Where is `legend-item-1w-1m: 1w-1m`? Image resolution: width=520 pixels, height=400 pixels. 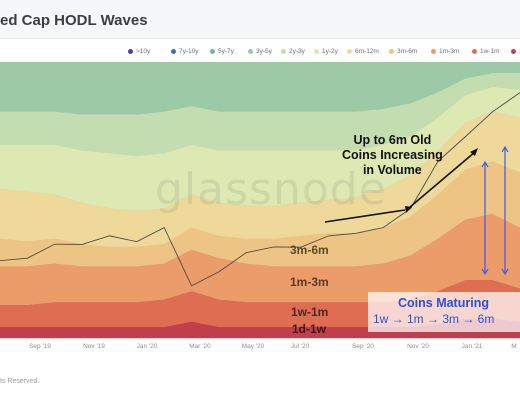 legend-item-1w-1m: 1w-1m is located at coordinates (486, 51).